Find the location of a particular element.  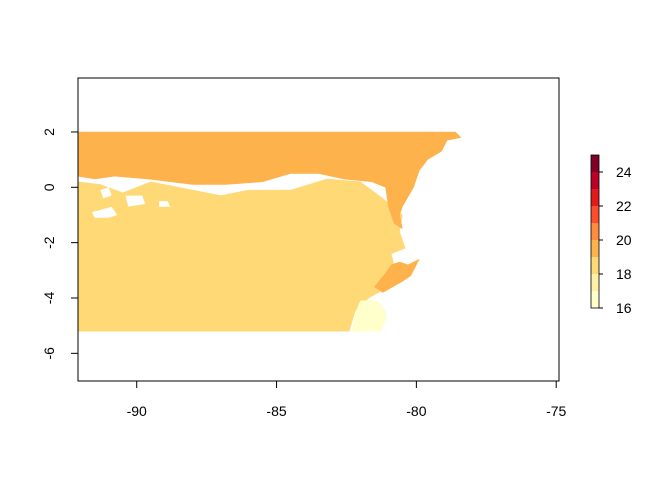

legend-tick-label: 16 is located at coordinates (624, 308).